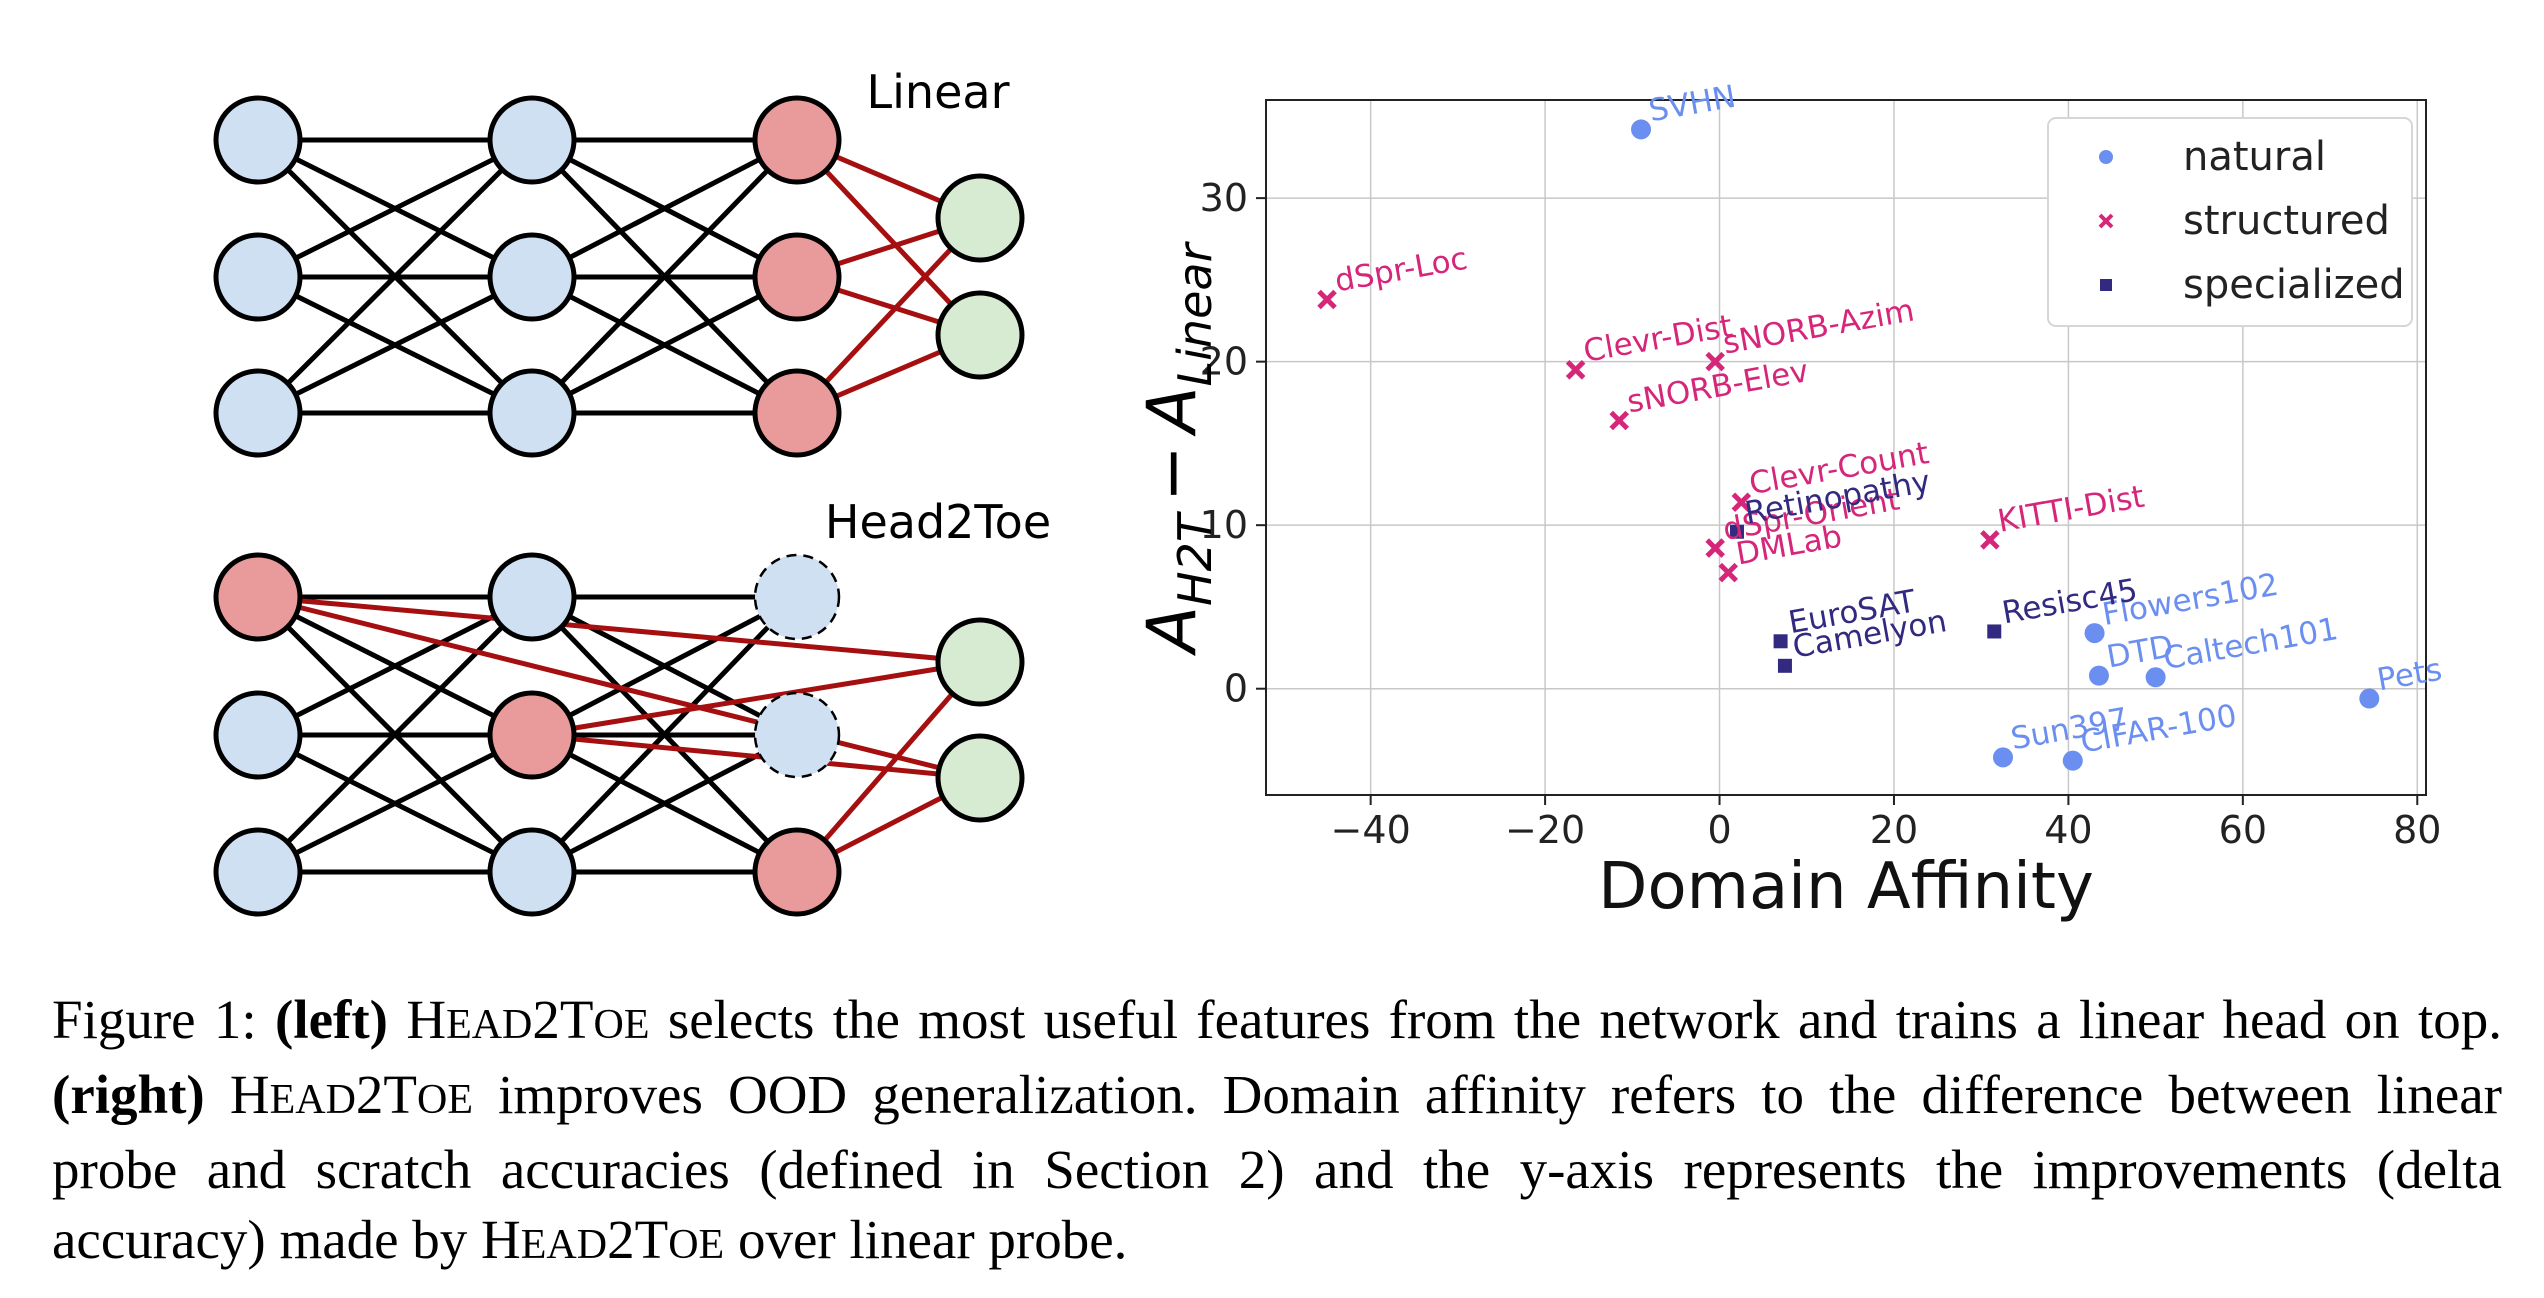 The image size is (2544, 1298). Describe the element at coordinates (1195, 558) in the screenshot. I see `y-label-sub1: H2T` at that location.